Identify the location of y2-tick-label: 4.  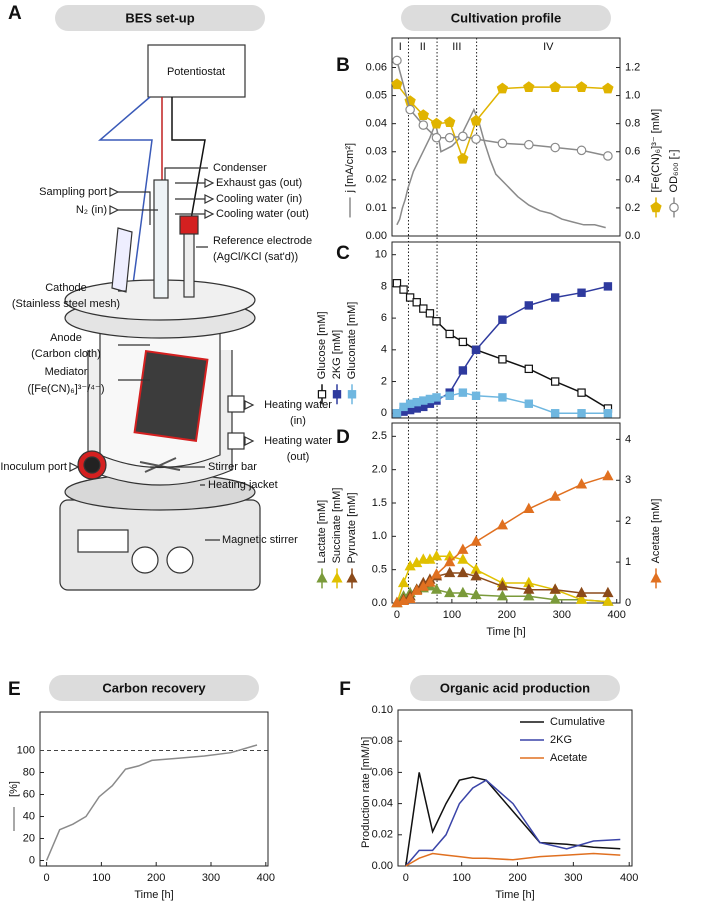
(628, 439).